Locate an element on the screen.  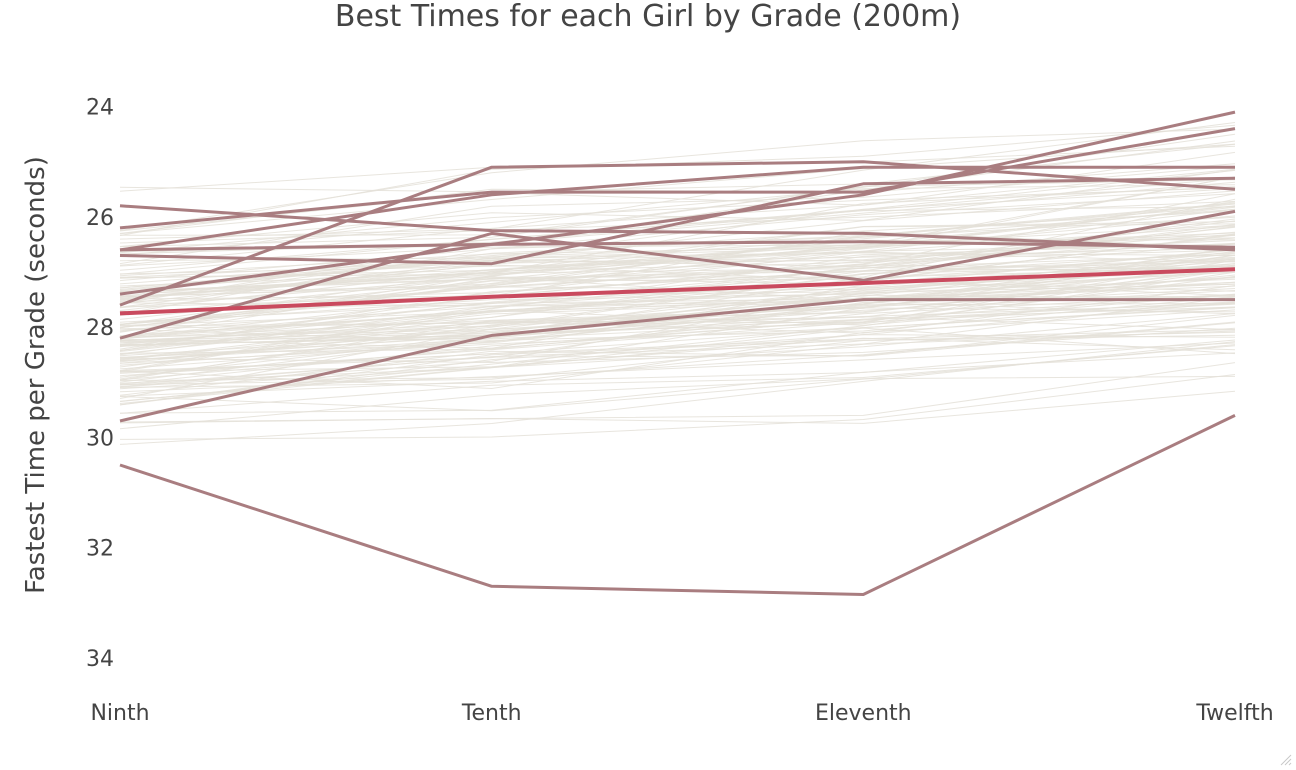
y-tick-label: 28 is located at coordinates (100, 328).